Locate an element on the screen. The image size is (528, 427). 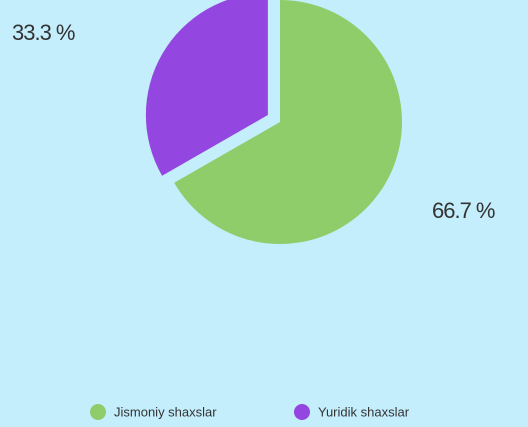
slice-label: 33.3 % is located at coordinates (43, 32).